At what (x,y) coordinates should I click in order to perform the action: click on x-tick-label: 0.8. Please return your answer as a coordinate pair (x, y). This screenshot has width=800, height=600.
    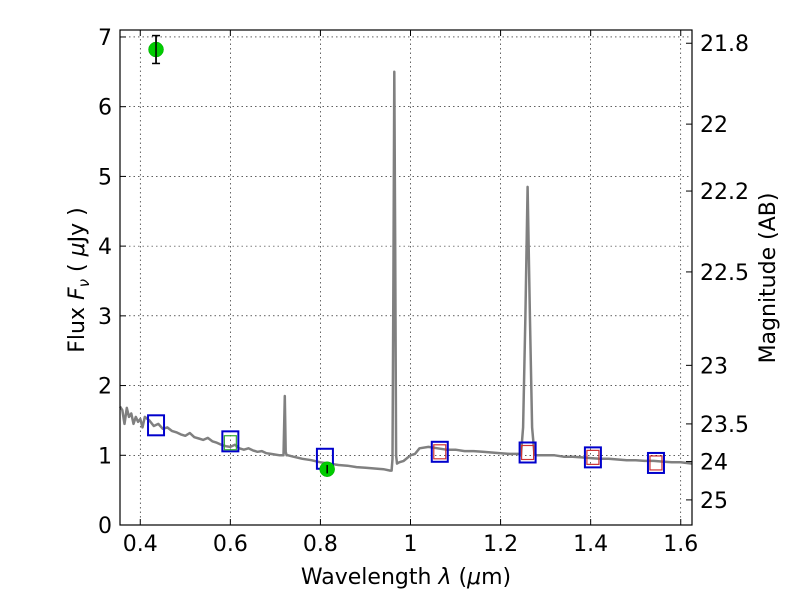
    Looking at the image, I should click on (320, 544).